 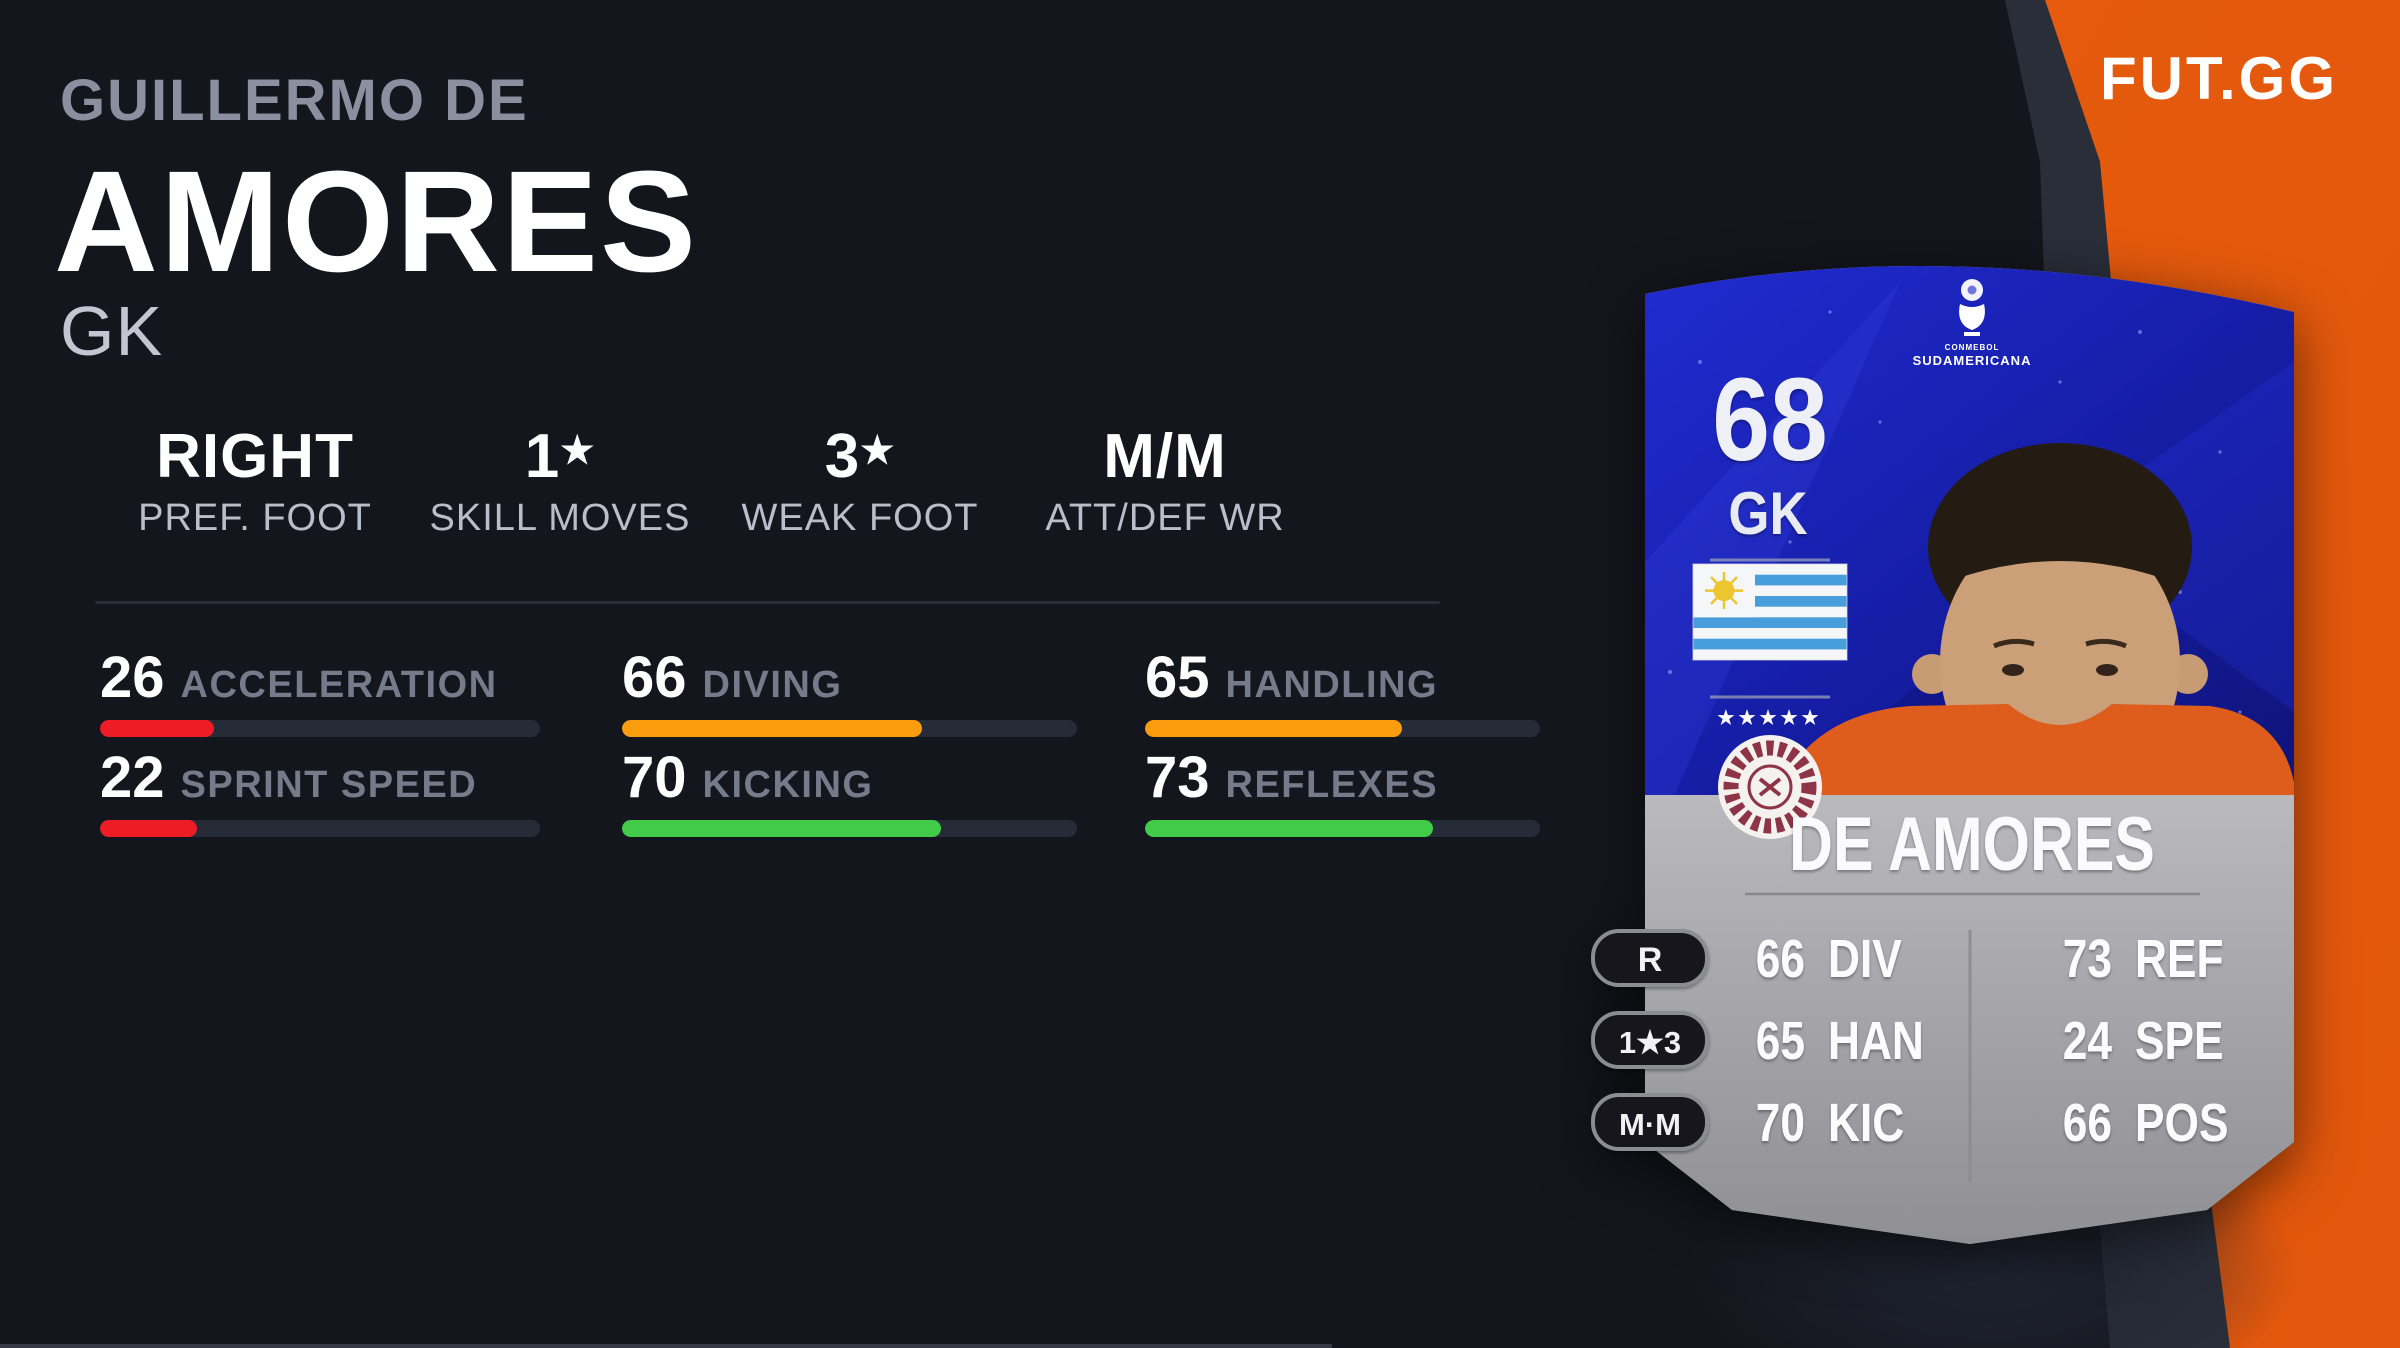 What do you see at coordinates (1866, 1123) in the screenshot?
I see `card-stat-key: KIC` at bounding box center [1866, 1123].